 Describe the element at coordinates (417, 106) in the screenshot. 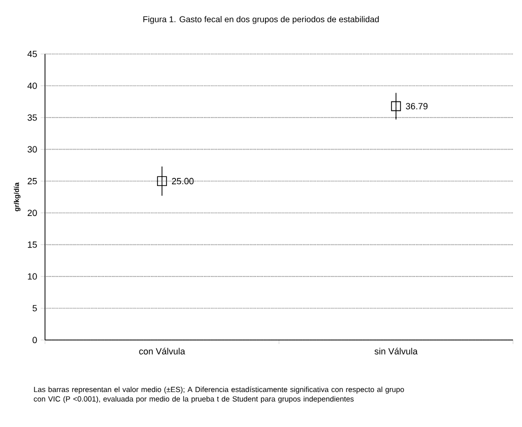

I see `data-label: 36.79` at that location.